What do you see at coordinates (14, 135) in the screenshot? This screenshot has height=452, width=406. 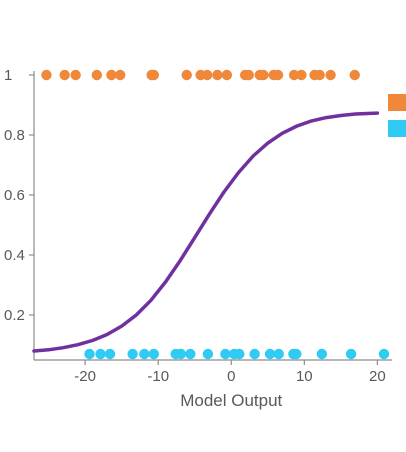 I see `y-tick-label: 0.8` at bounding box center [14, 135].